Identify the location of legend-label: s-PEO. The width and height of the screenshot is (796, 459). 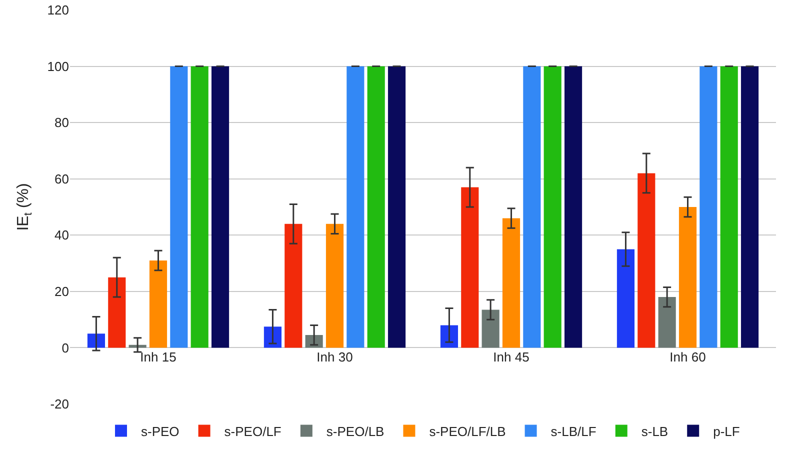
(160, 431).